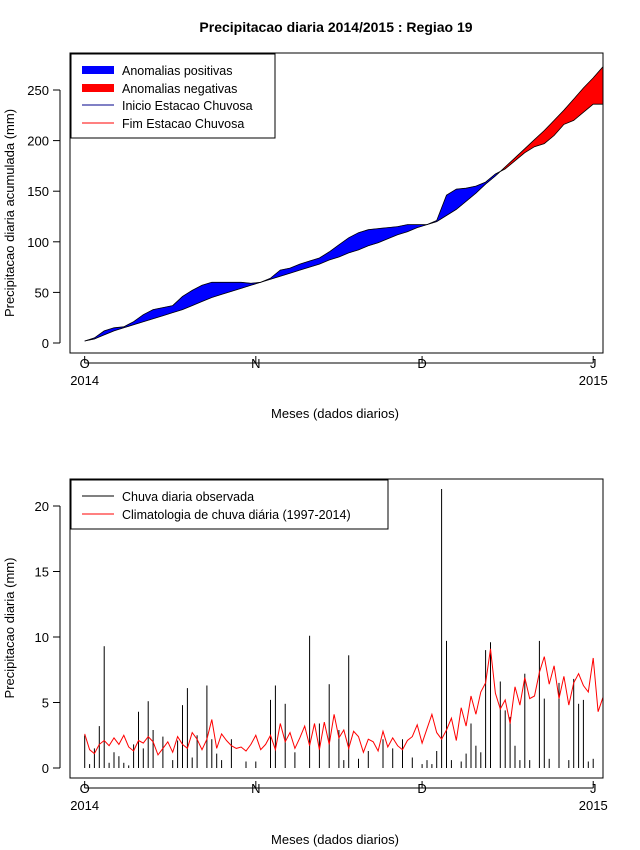 Image resolution: width=640 pixels, height=850 pixels. Describe the element at coordinates (335, 839) in the screenshot. I see `daily-x-axis-label: Meses (dados diarios)` at that location.